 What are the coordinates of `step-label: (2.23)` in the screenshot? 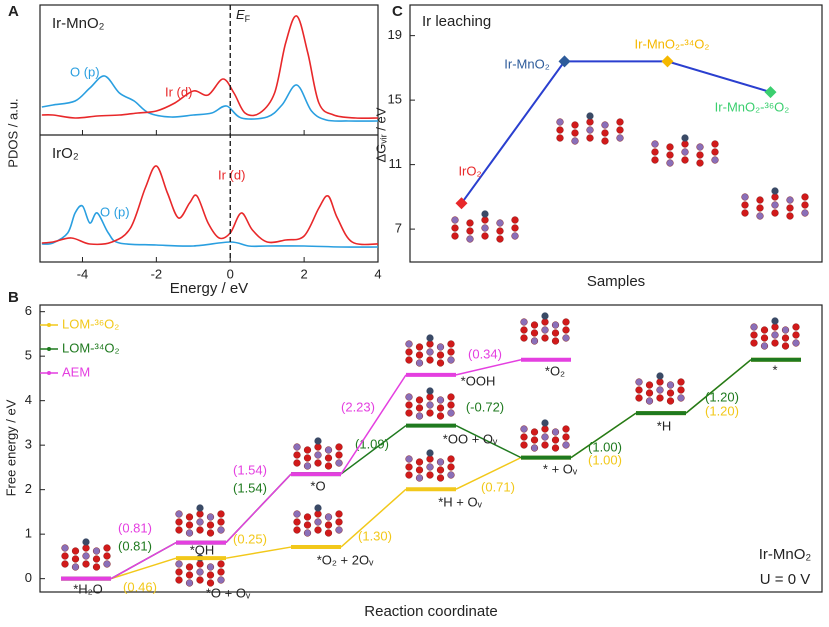 It's located at (358, 406).